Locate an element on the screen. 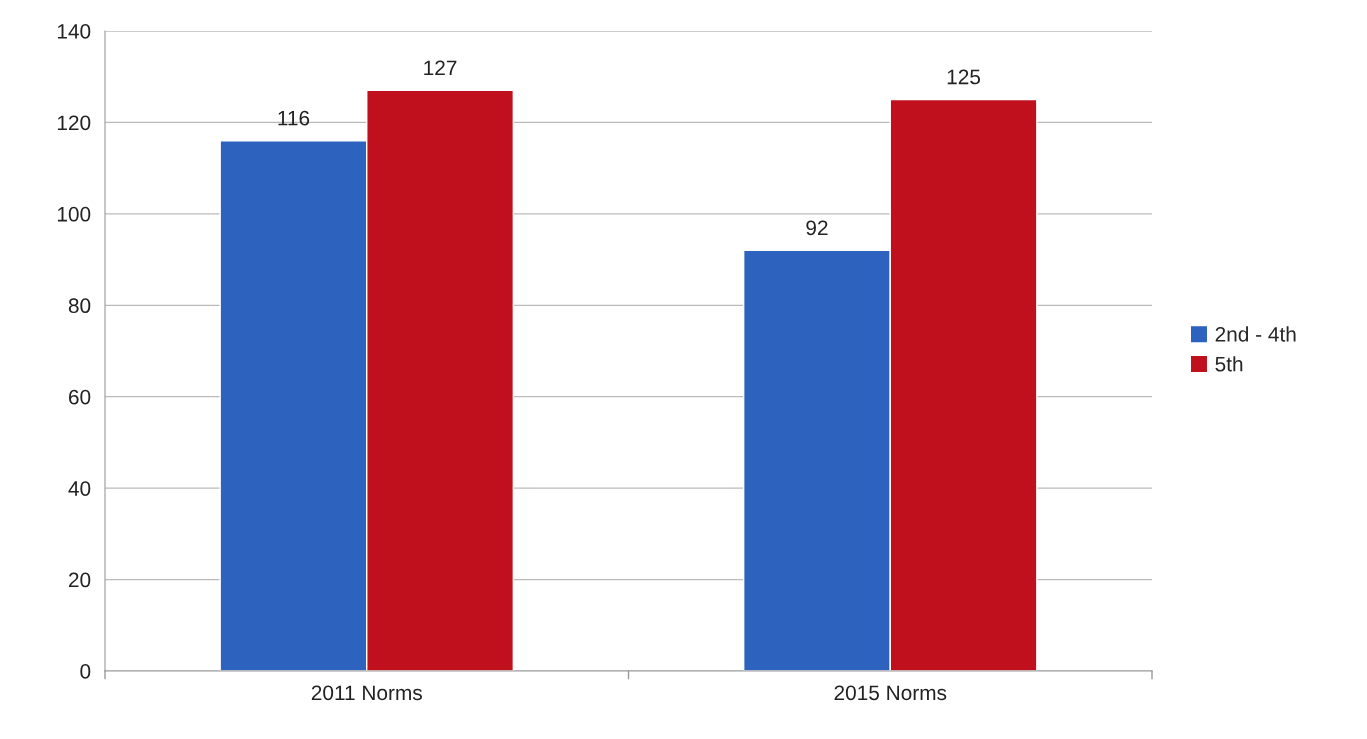 This screenshot has width=1367, height=739. y-tick-label: 100 is located at coordinates (74, 214).